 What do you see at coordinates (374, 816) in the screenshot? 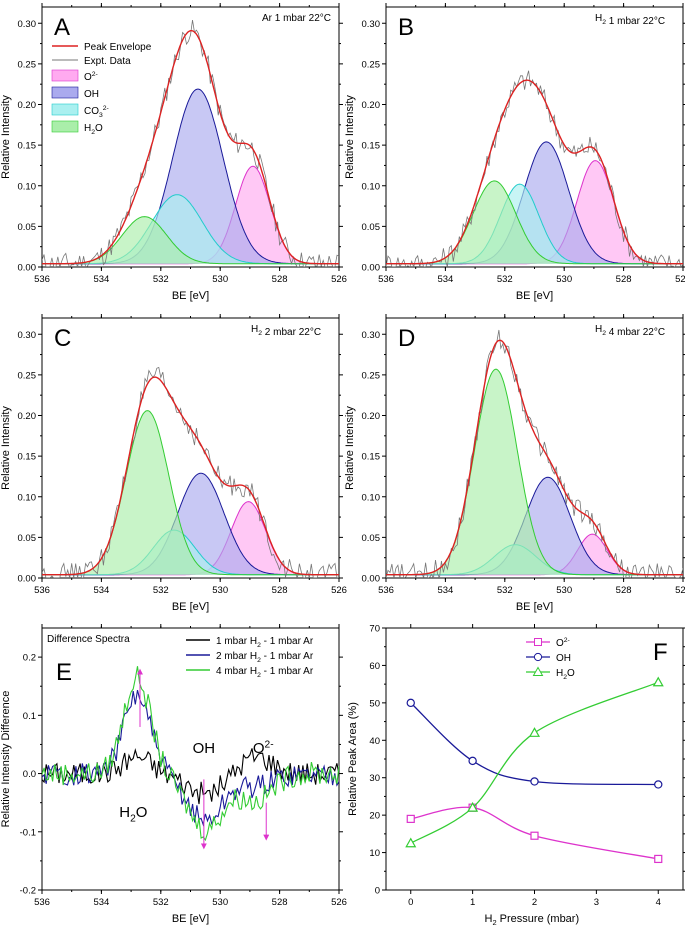
I see `y-tick-label: 20` at bounding box center [374, 816].